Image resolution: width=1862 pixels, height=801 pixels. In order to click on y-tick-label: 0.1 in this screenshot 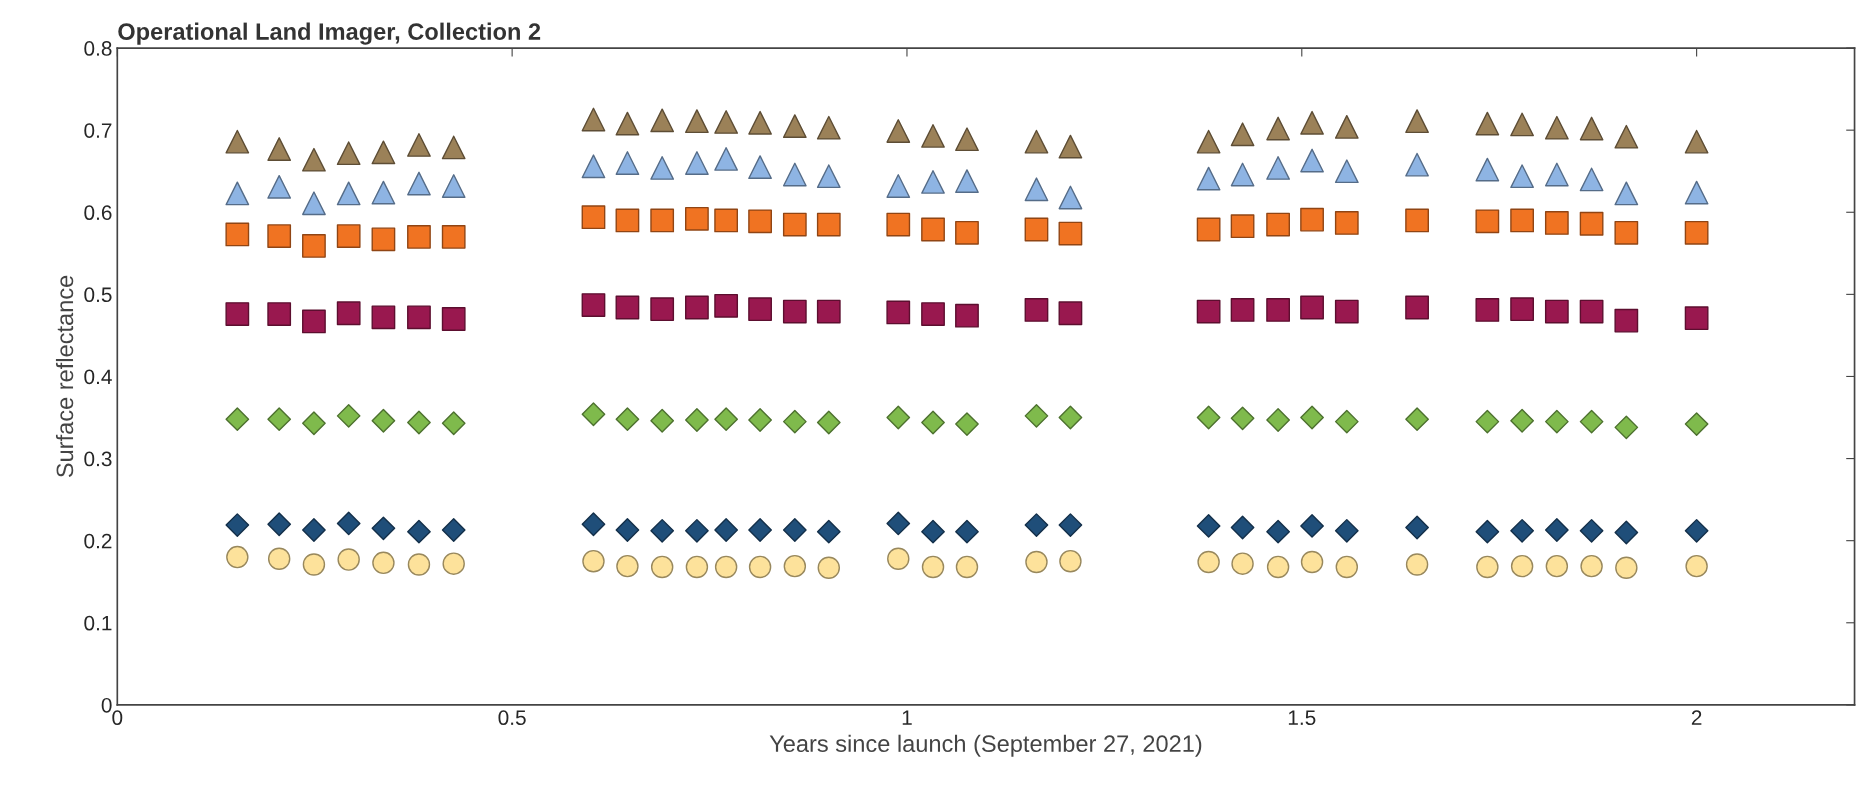, I will do `click(98, 623)`.